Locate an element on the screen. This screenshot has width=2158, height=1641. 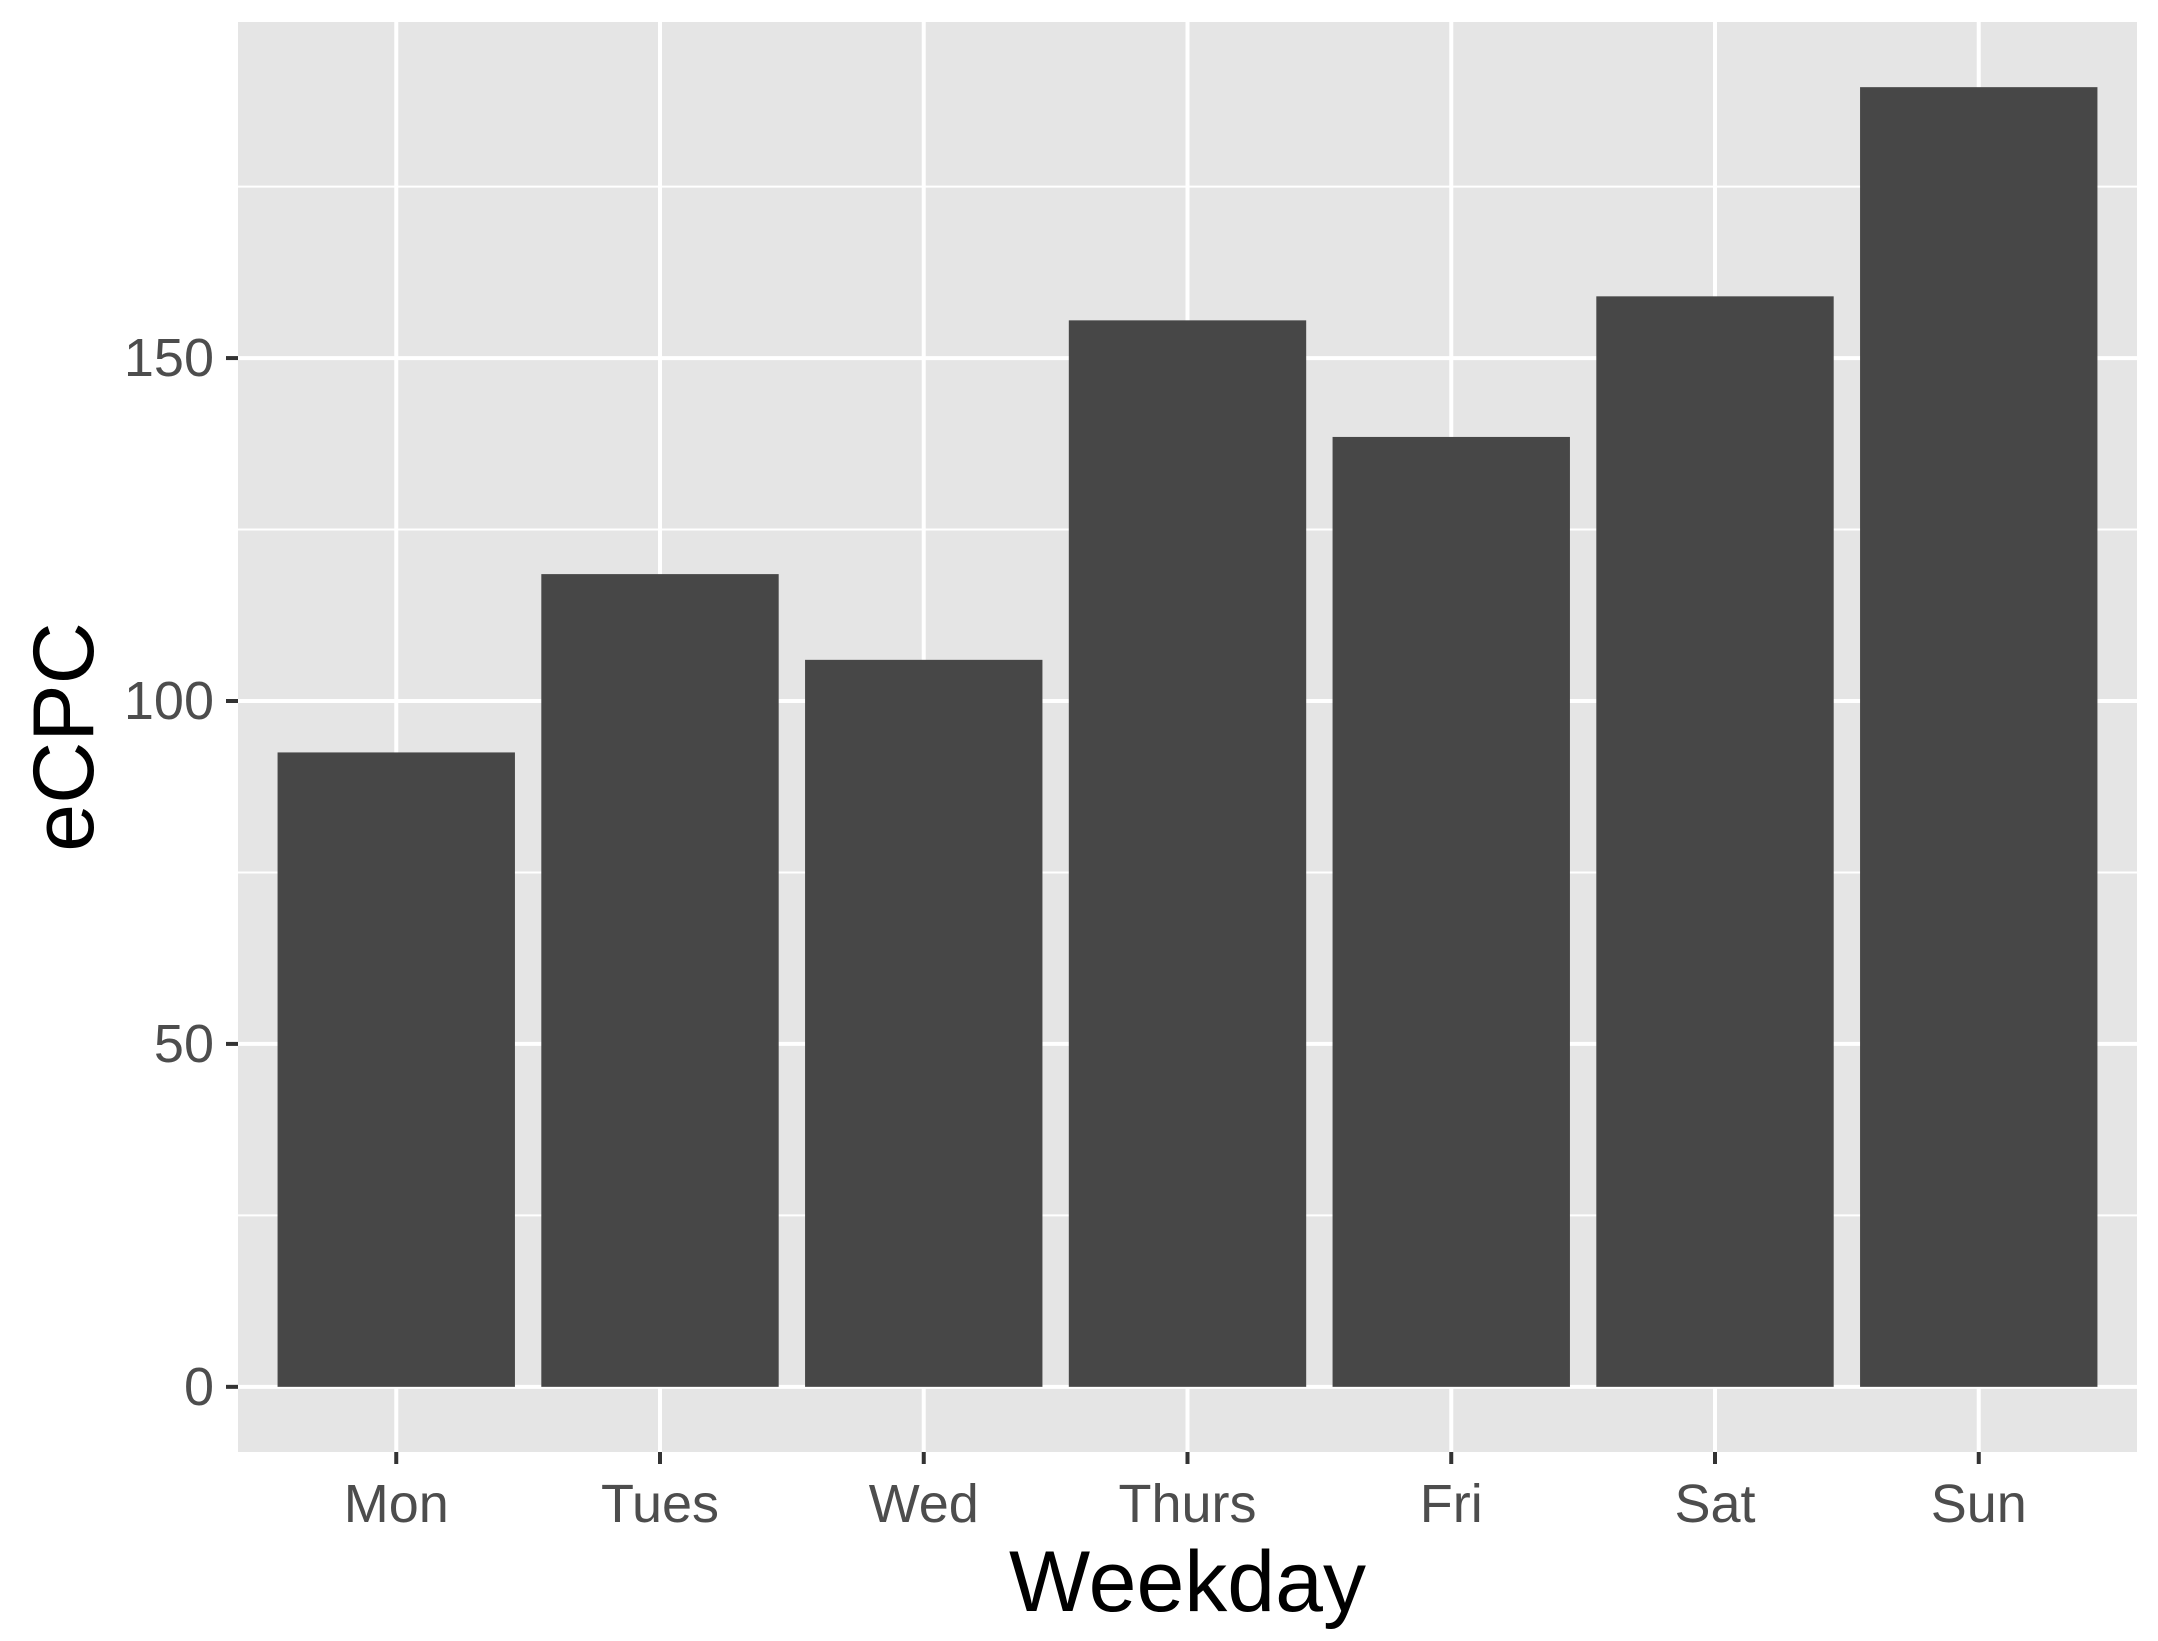
x-tick-label: Mon is located at coordinates (396, 1504).